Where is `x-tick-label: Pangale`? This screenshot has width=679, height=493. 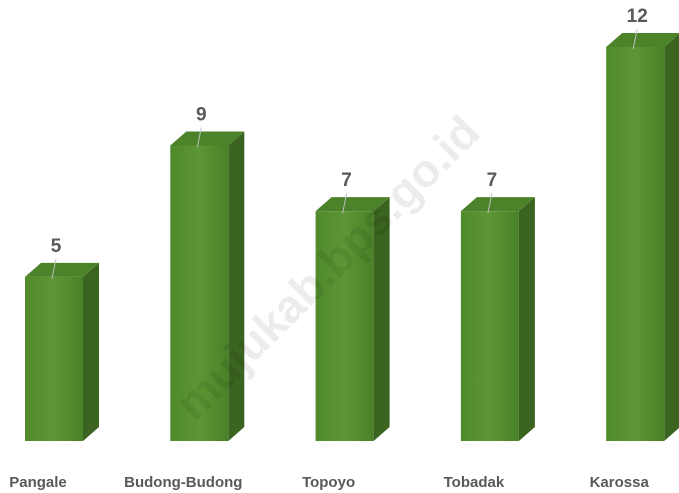
x-tick-label: Pangale is located at coordinates (38, 482).